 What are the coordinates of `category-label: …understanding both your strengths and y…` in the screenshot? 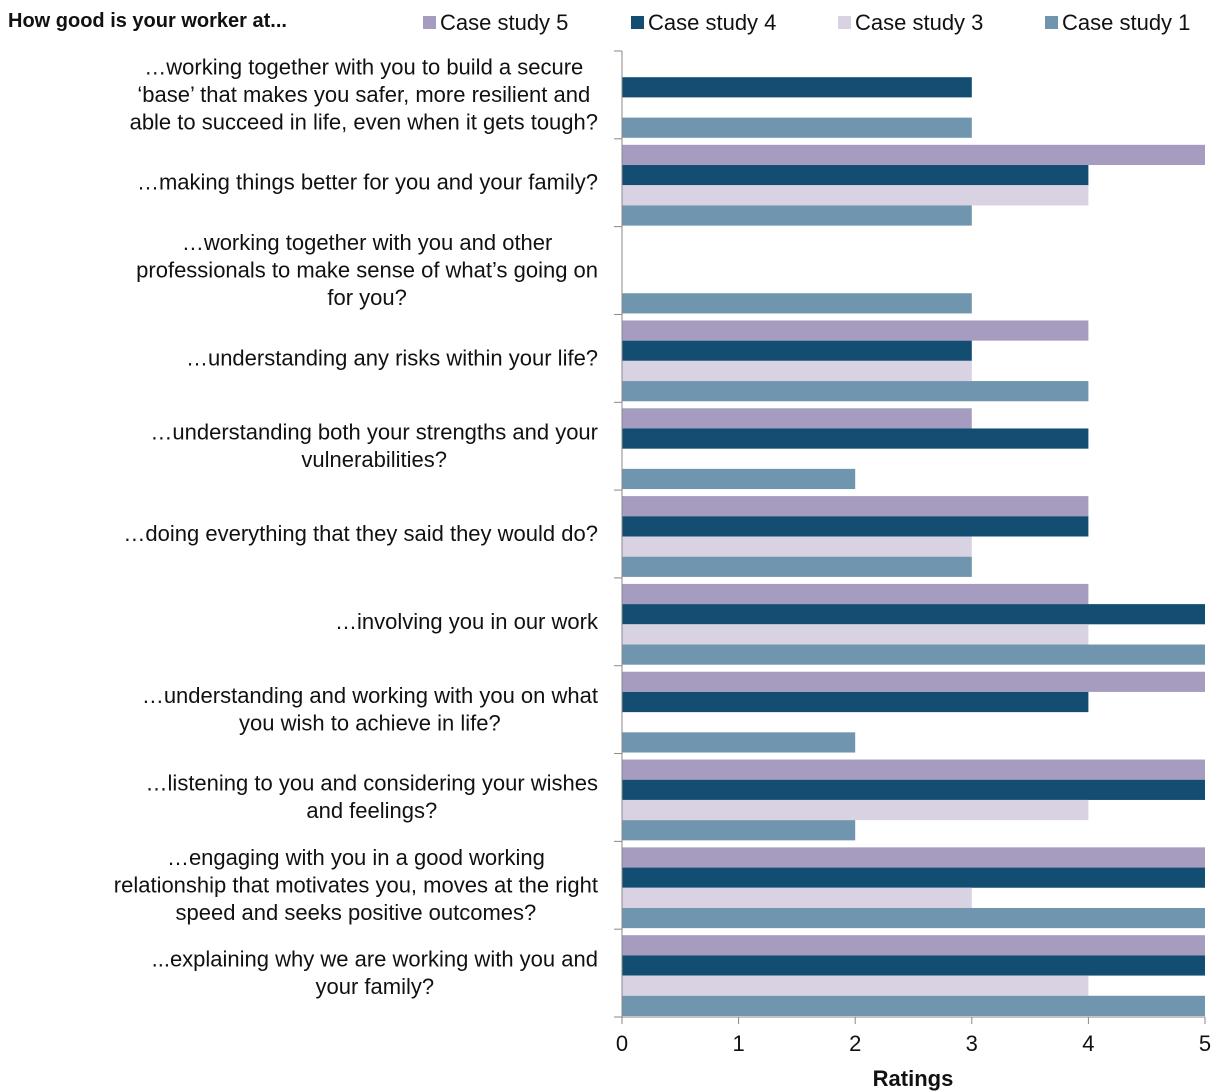 It's located at (374, 445).